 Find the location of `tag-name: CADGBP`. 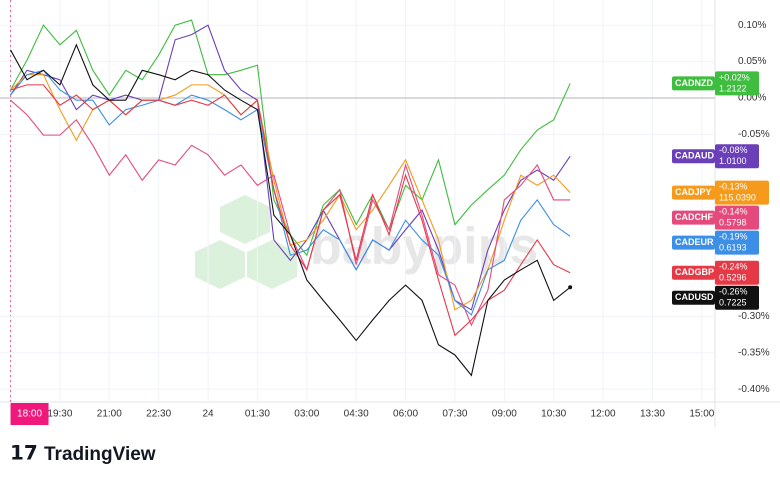

tag-name: CADGBP is located at coordinates (694, 272).